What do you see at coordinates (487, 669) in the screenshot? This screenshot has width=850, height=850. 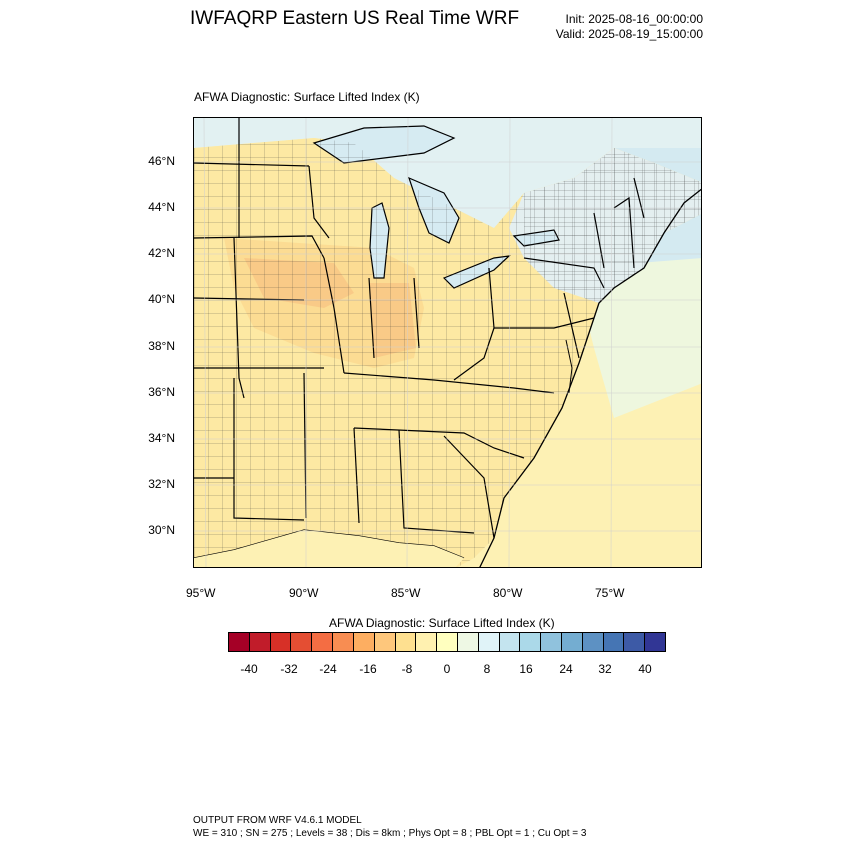 I see `colorbar-tick: 8` at bounding box center [487, 669].